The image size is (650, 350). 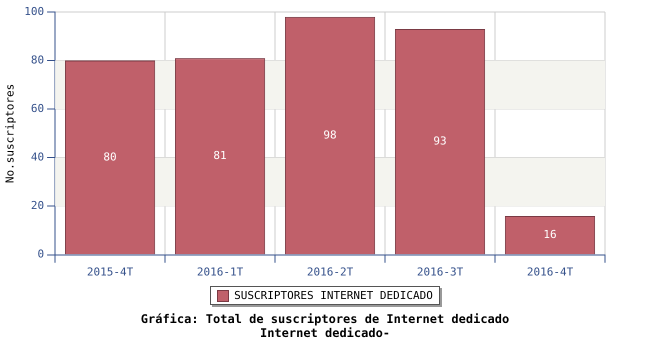 What do you see at coordinates (220, 155) in the screenshot?
I see `data-label: 81` at bounding box center [220, 155].